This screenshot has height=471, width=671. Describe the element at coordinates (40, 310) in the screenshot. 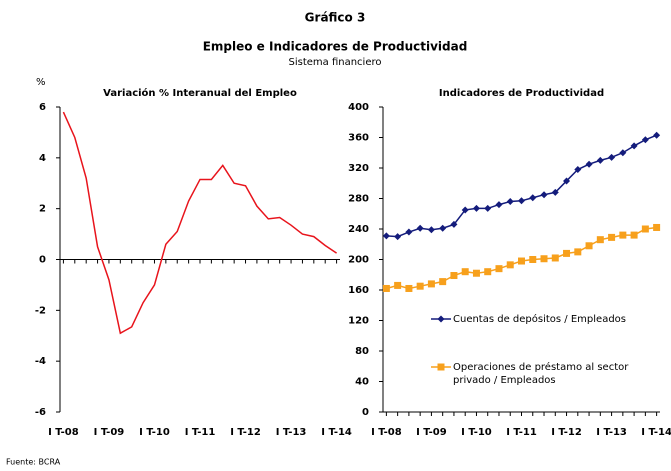

I see `y-tick-label: -2` at that location.